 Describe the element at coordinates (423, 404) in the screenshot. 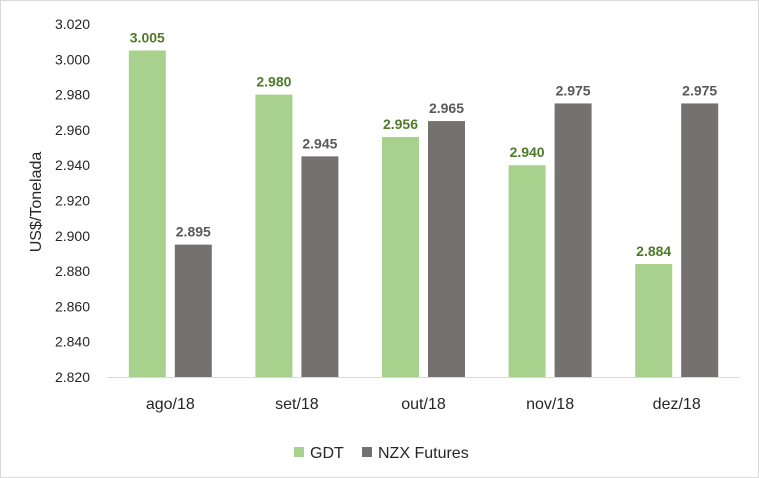

I see `x-tick-label: out/18` at that location.